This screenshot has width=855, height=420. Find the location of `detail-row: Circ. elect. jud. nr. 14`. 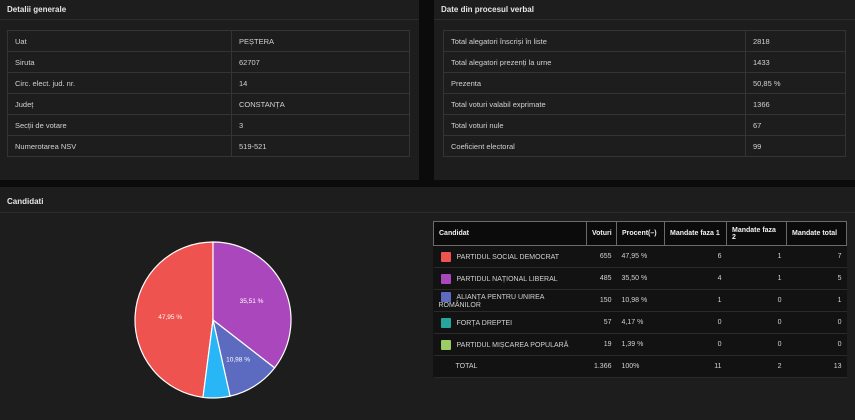

detail-row: Circ. elect. jud. nr. 14 is located at coordinates (208, 83).